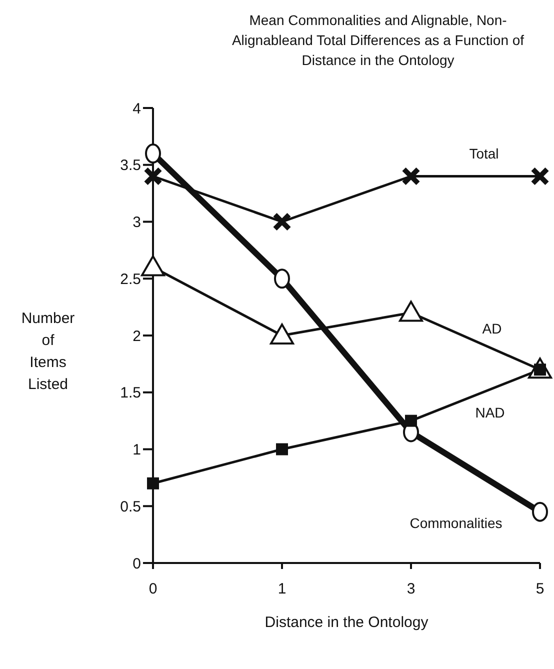  I want to click on y-tick-label: 2.5, so click(130, 279).